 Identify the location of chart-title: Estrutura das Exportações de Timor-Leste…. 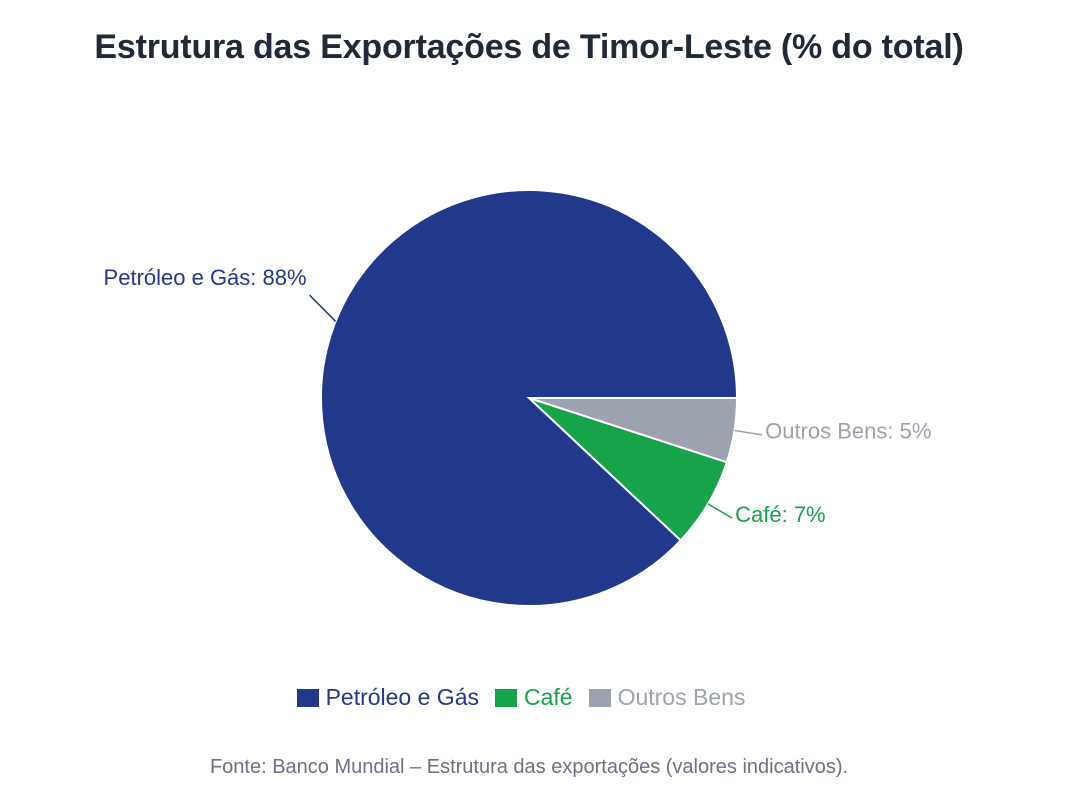
(529, 47).